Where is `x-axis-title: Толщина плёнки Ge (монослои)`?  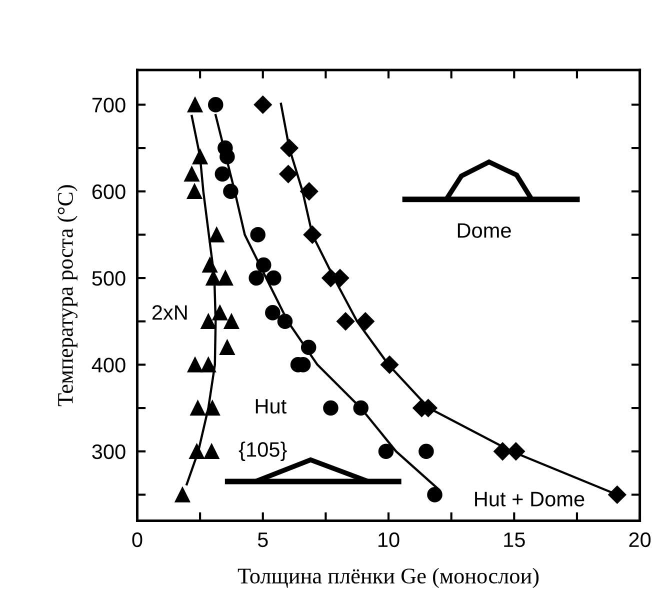 x-axis-title: Толщина плёнки Ge (монослои) is located at coordinates (388, 578).